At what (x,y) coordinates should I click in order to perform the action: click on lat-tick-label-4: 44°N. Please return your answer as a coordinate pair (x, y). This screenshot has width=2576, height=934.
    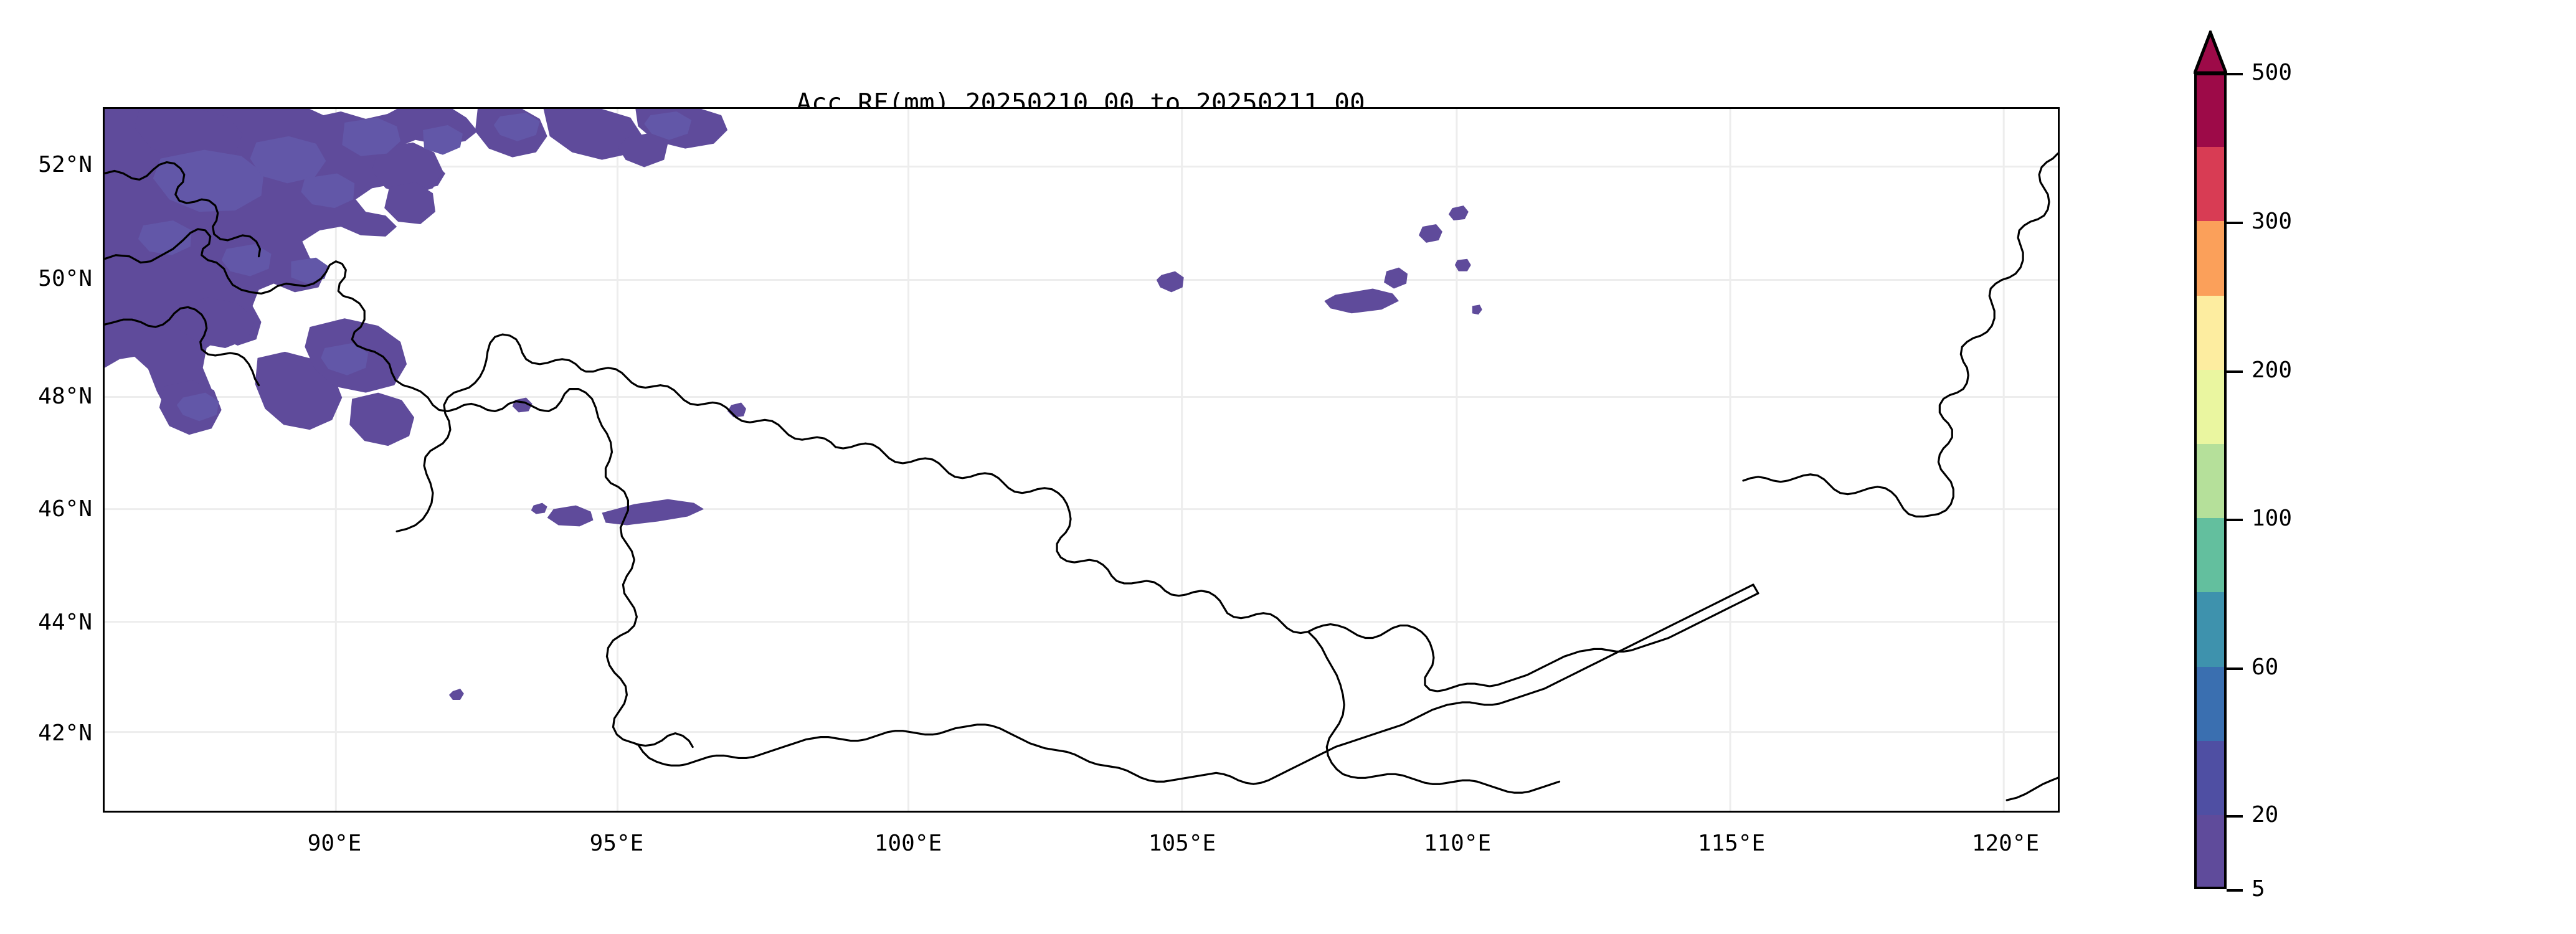
    Looking at the image, I should click on (65, 622).